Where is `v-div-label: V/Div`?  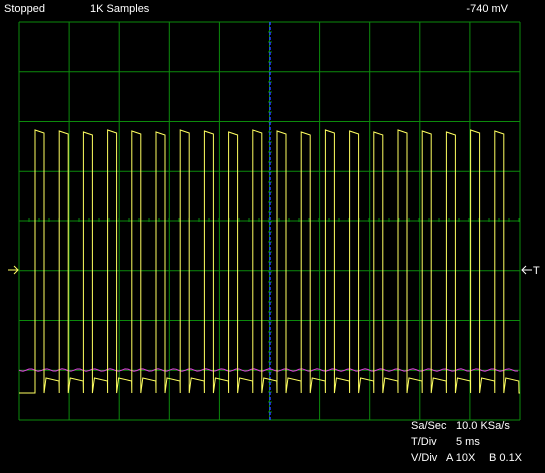 v-div-label: V/Div is located at coordinates (424, 458).